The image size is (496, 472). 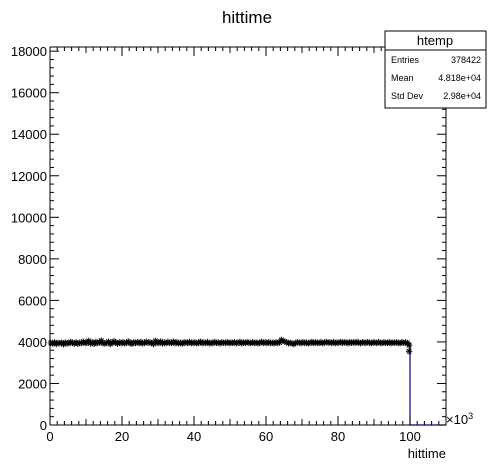 I want to click on x-tick-label: 60, so click(x=266, y=436).